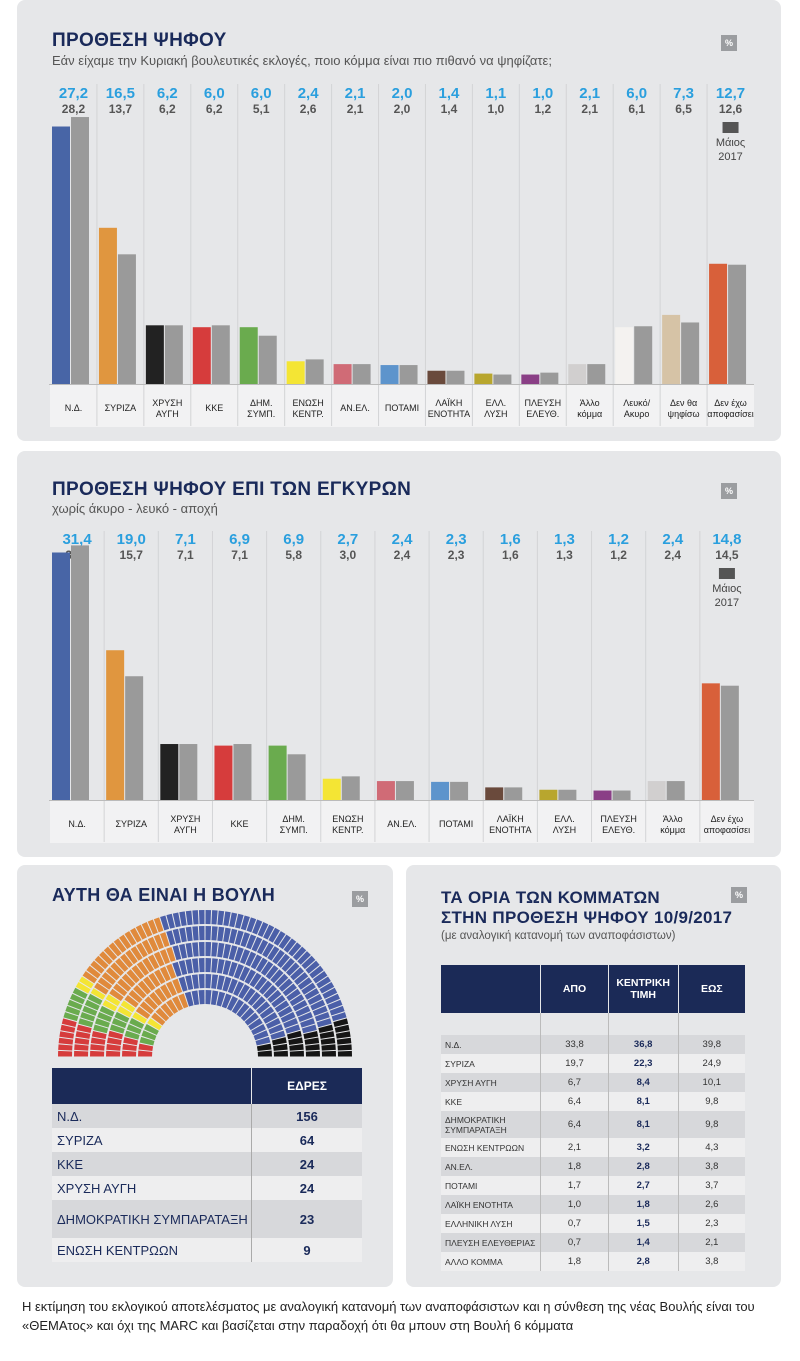 This screenshot has height=1361, width=800. What do you see at coordinates (727, 555) in the screenshot?
I see `previous-value-label: 14,5` at bounding box center [727, 555].